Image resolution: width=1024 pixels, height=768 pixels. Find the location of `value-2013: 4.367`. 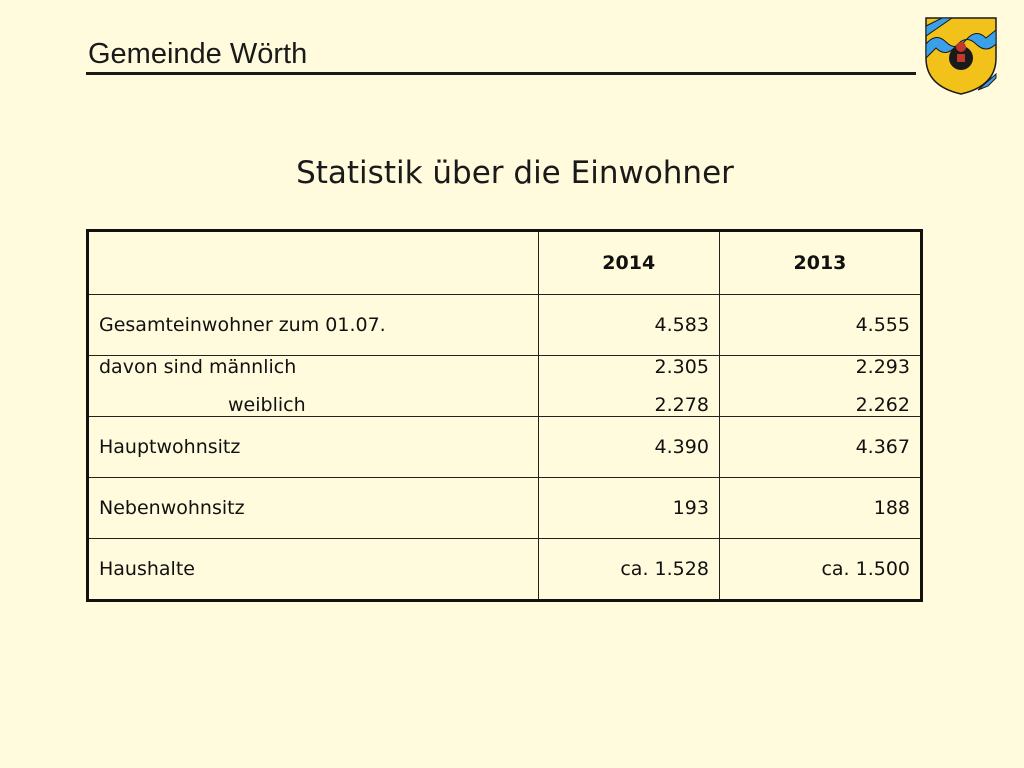

value-2013: 4.367 is located at coordinates (820, 447).